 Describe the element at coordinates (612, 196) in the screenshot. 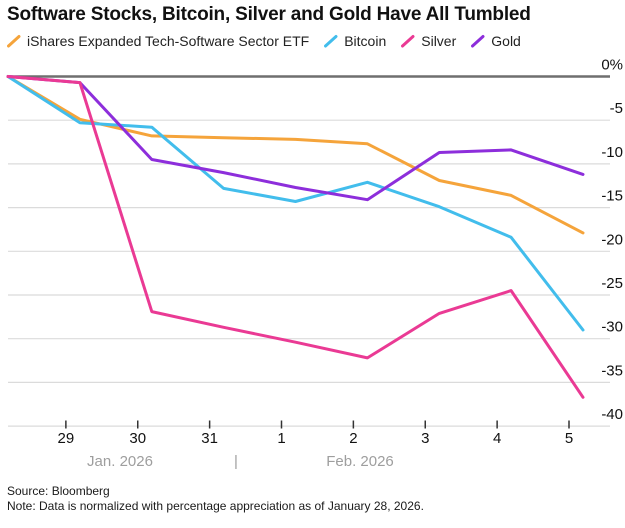

I see `y-axis-label: -15` at that location.